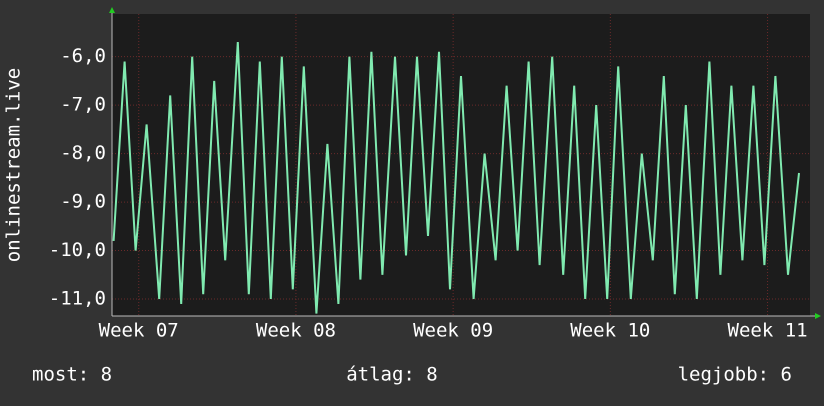  What do you see at coordinates (83, 105) in the screenshot?
I see `y-tick-label: -7,0` at bounding box center [83, 105].